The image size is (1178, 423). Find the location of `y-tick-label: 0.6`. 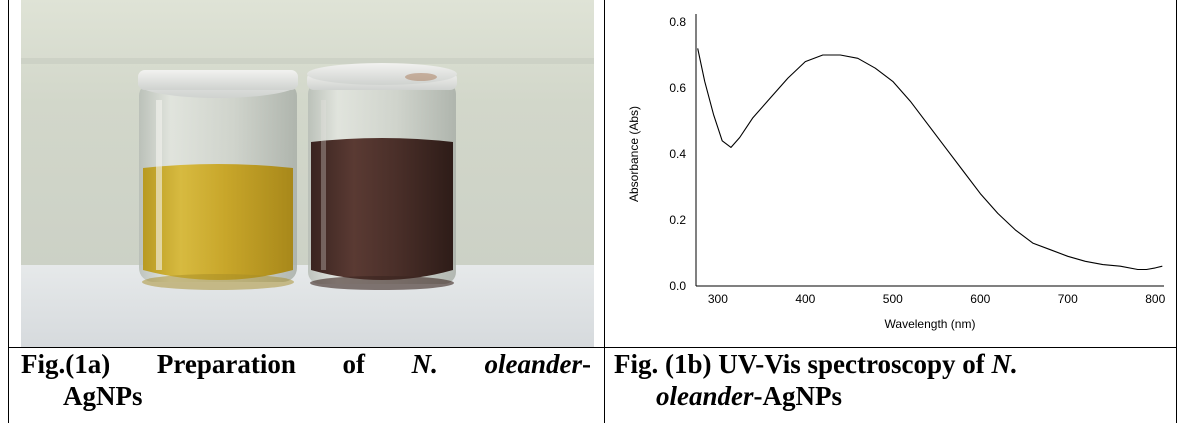

y-tick-label: 0.6 is located at coordinates (677, 88).